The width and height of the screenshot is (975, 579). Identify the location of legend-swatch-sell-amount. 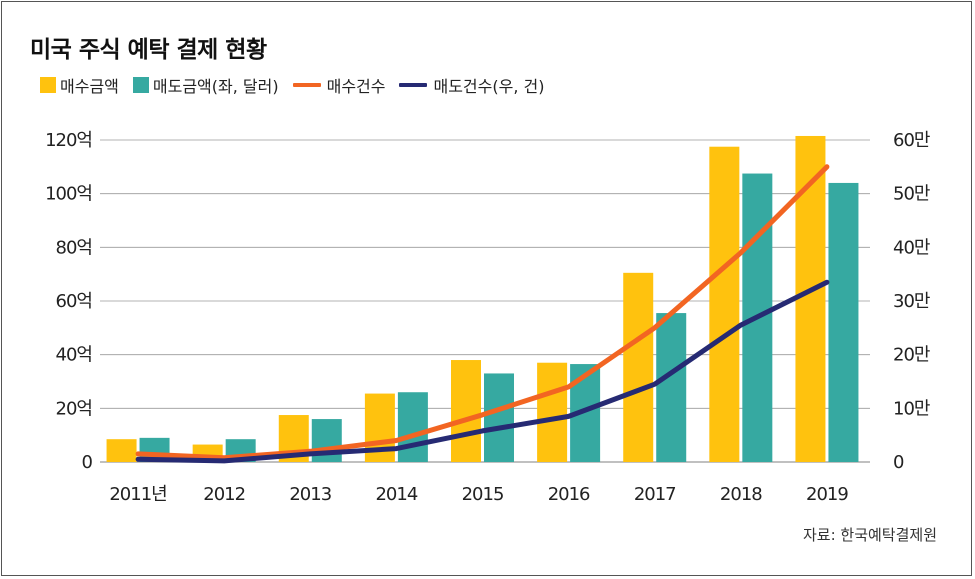
(140, 85).